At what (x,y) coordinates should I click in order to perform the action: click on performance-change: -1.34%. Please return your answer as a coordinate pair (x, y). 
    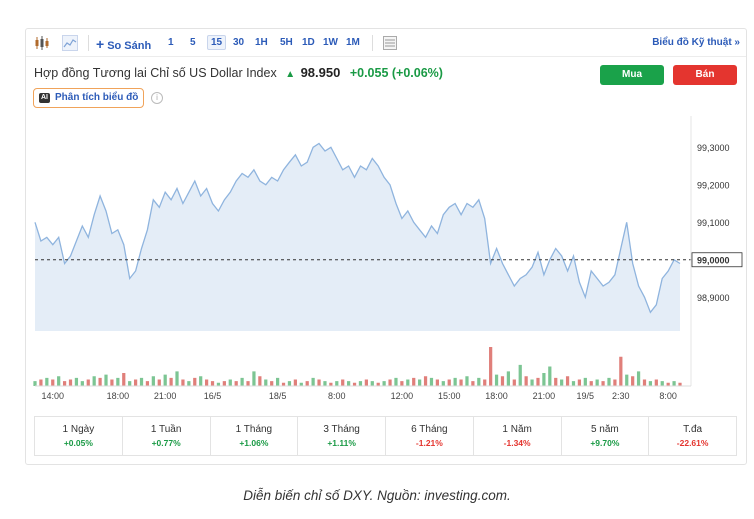
    Looking at the image, I should click on (517, 443).